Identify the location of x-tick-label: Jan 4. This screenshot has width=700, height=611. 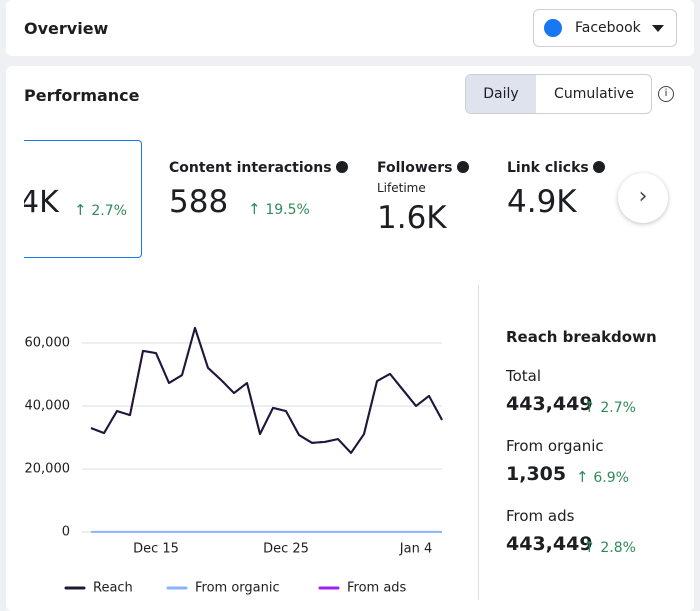
(415, 549).